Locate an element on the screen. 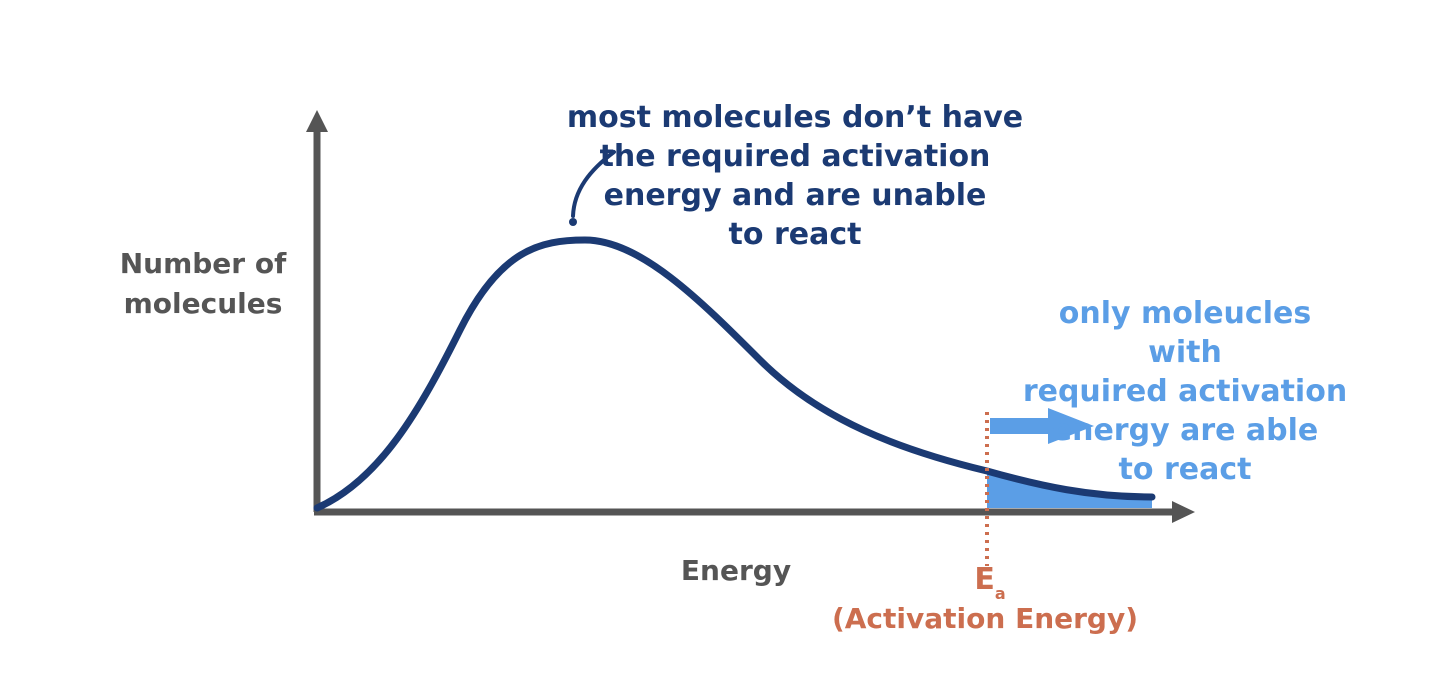  direction-arrow-head is located at coordinates (1071, 426).